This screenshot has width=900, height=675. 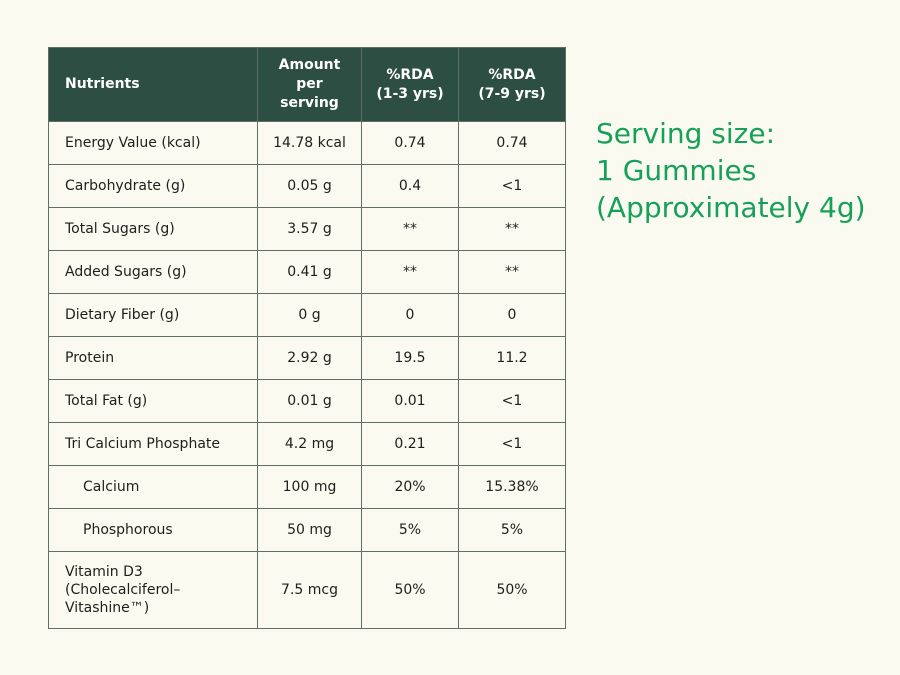 I want to click on nutrient-name-line: Vitamin D3, so click(x=104, y=572).